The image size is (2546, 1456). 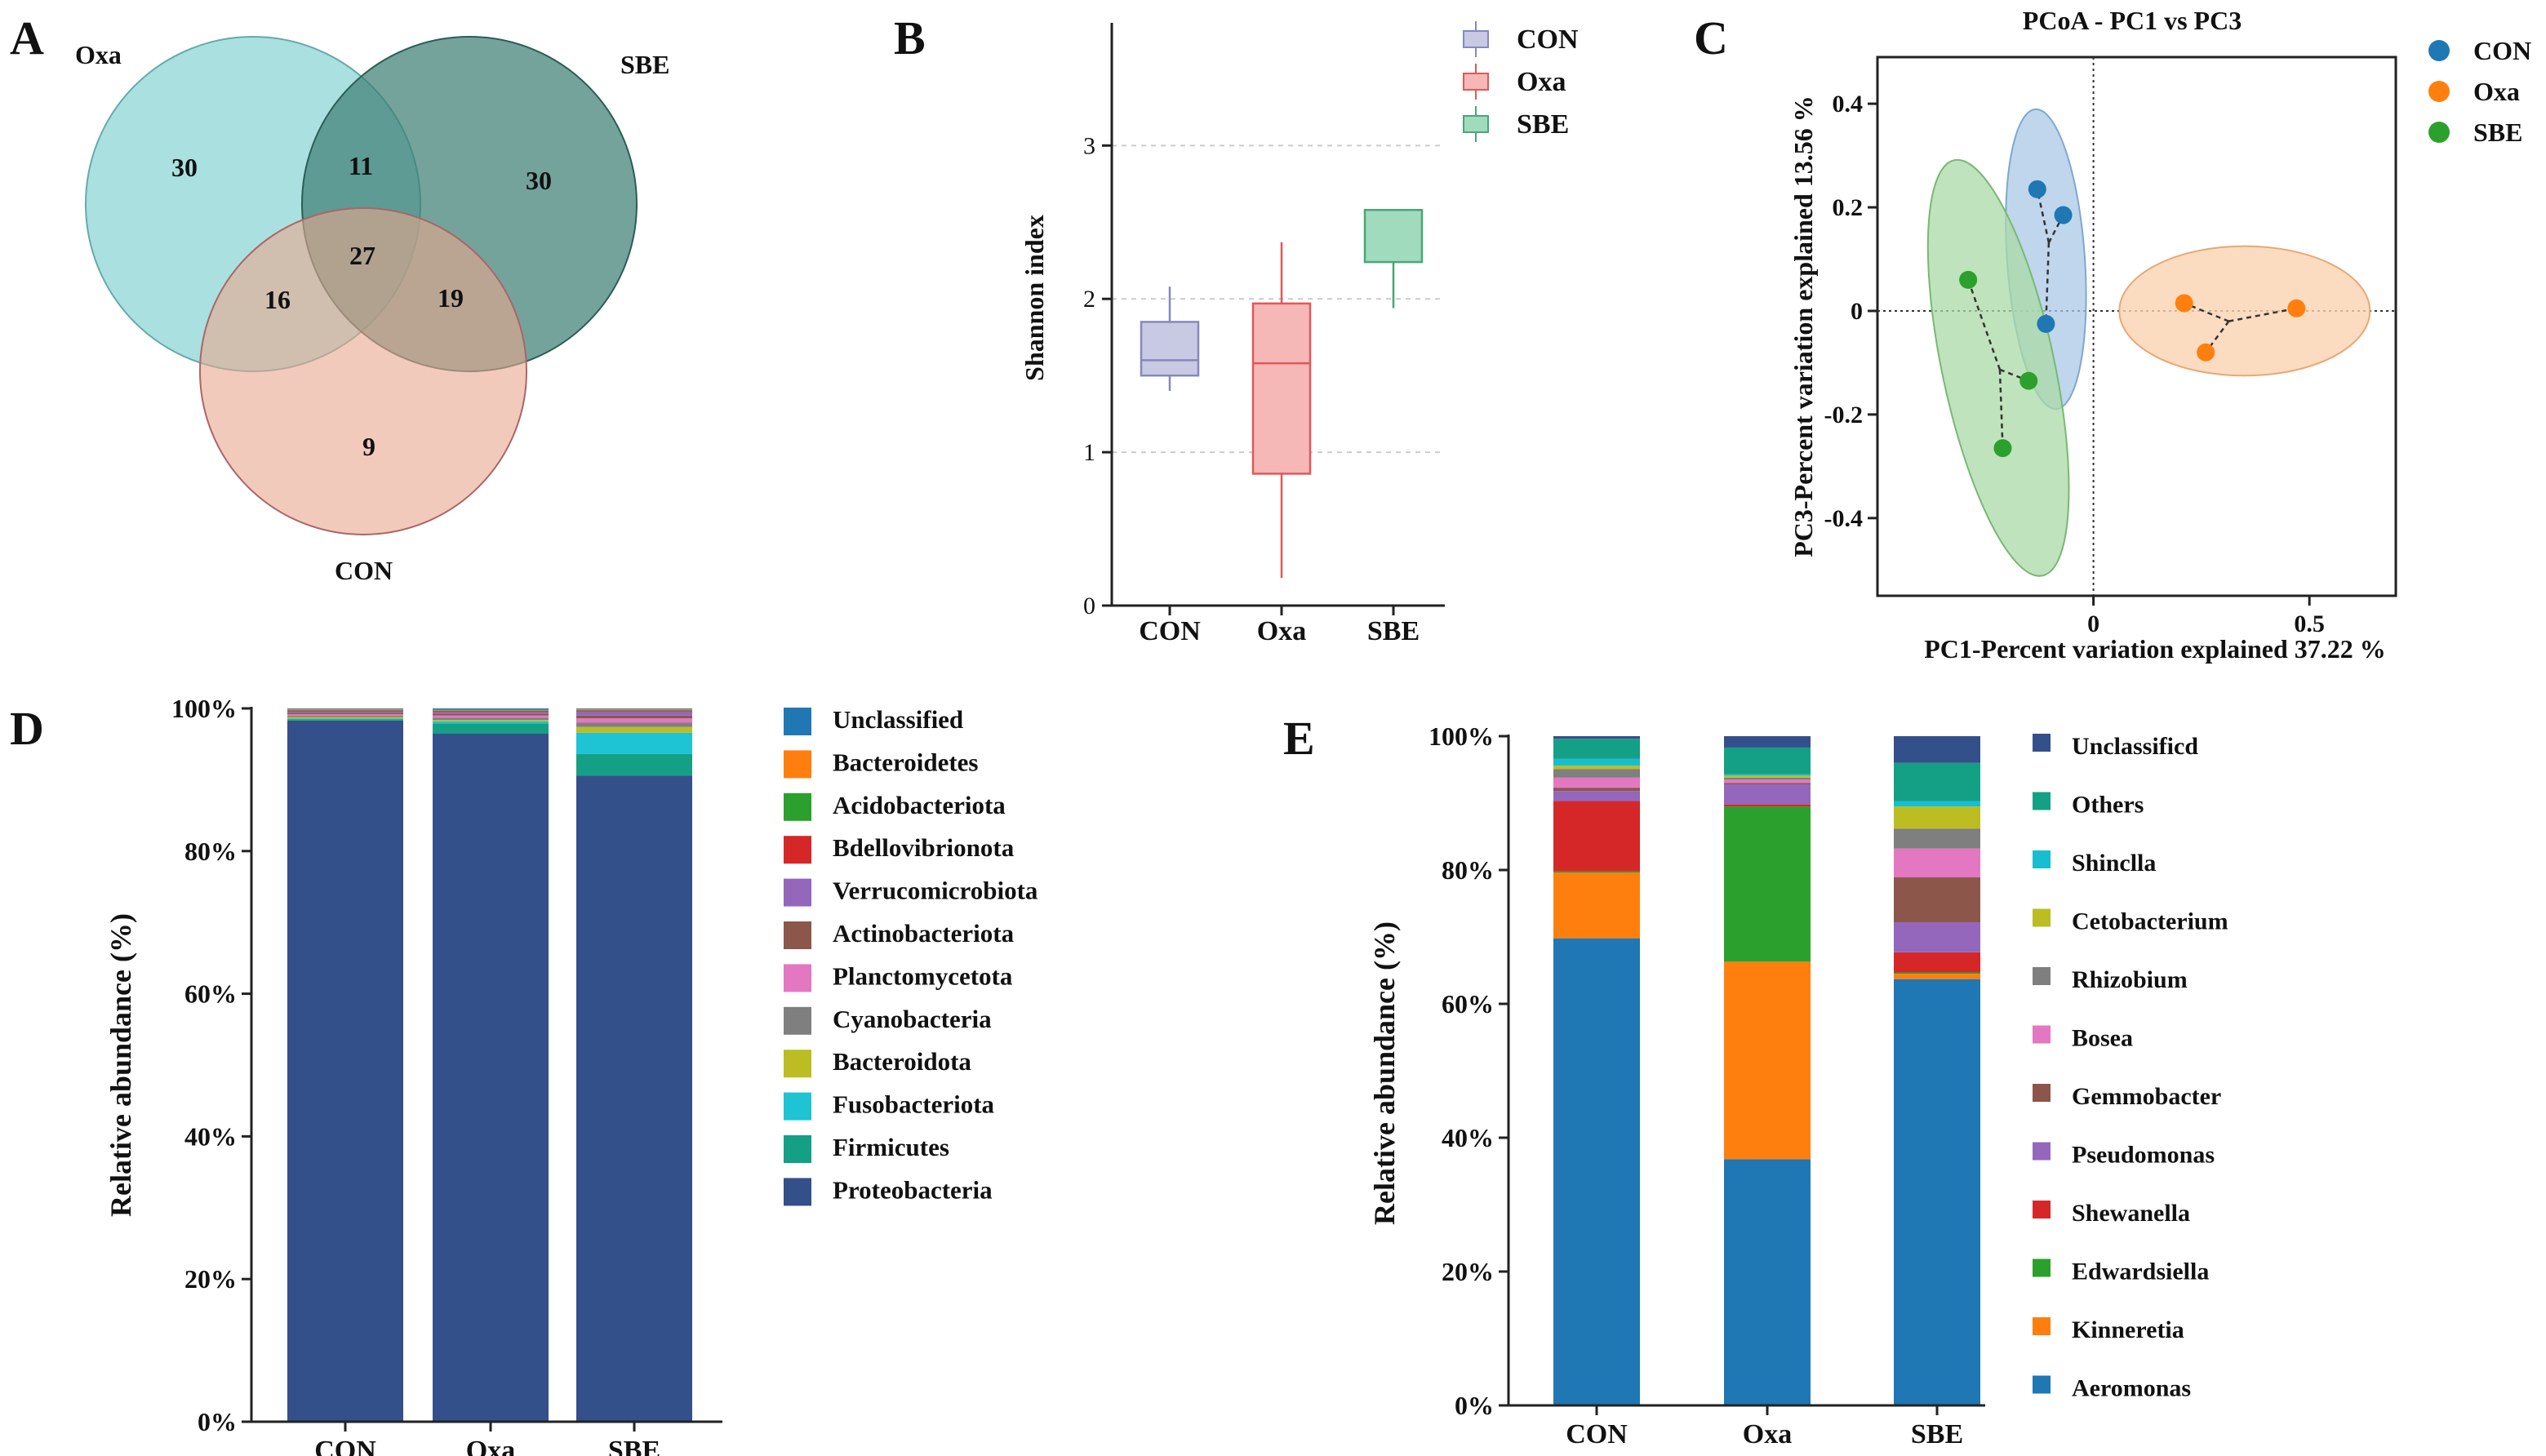 What do you see at coordinates (2244, 311) in the screenshot?
I see `pcoa-ellipse-oxa` at bounding box center [2244, 311].